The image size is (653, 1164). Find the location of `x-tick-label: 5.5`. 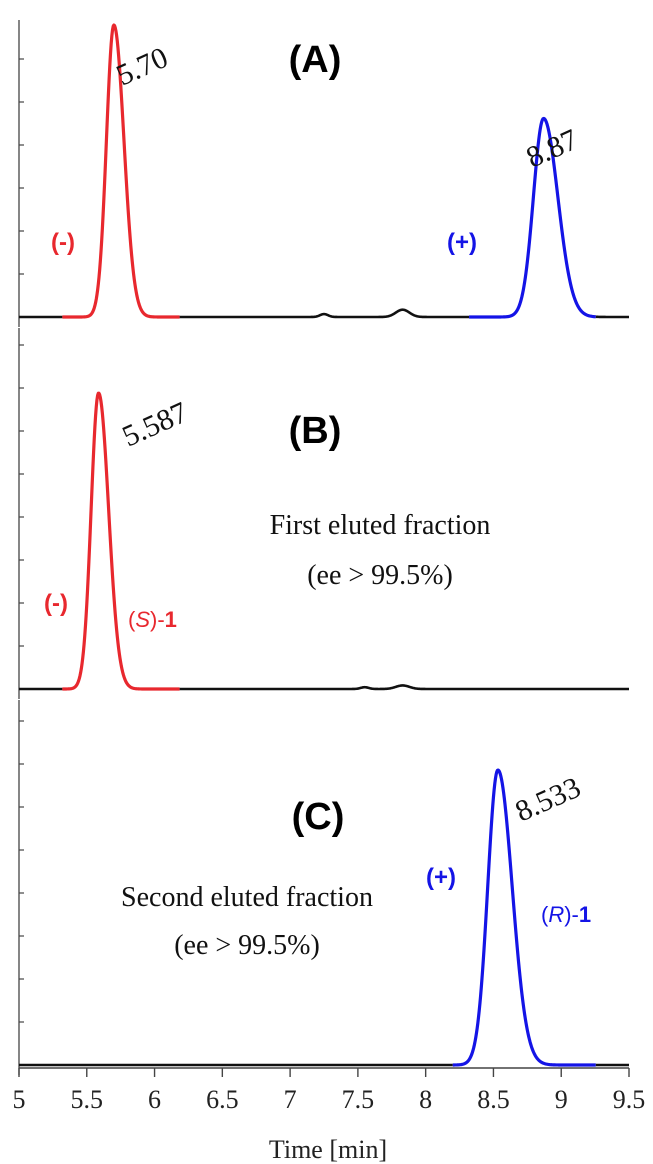

x-tick-label: 5.5 is located at coordinates (87, 1099).